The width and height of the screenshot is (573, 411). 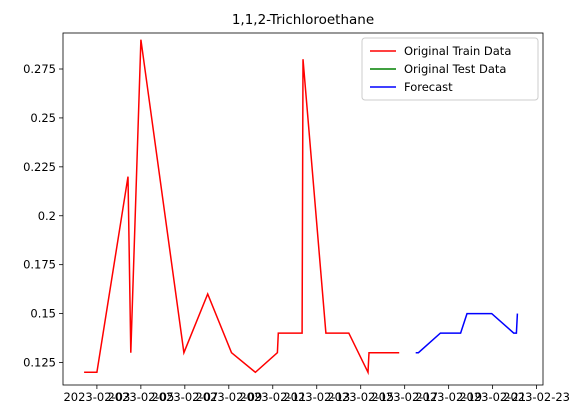 What do you see at coordinates (455, 69) in the screenshot?
I see `legend-label: Original Test Data` at bounding box center [455, 69].